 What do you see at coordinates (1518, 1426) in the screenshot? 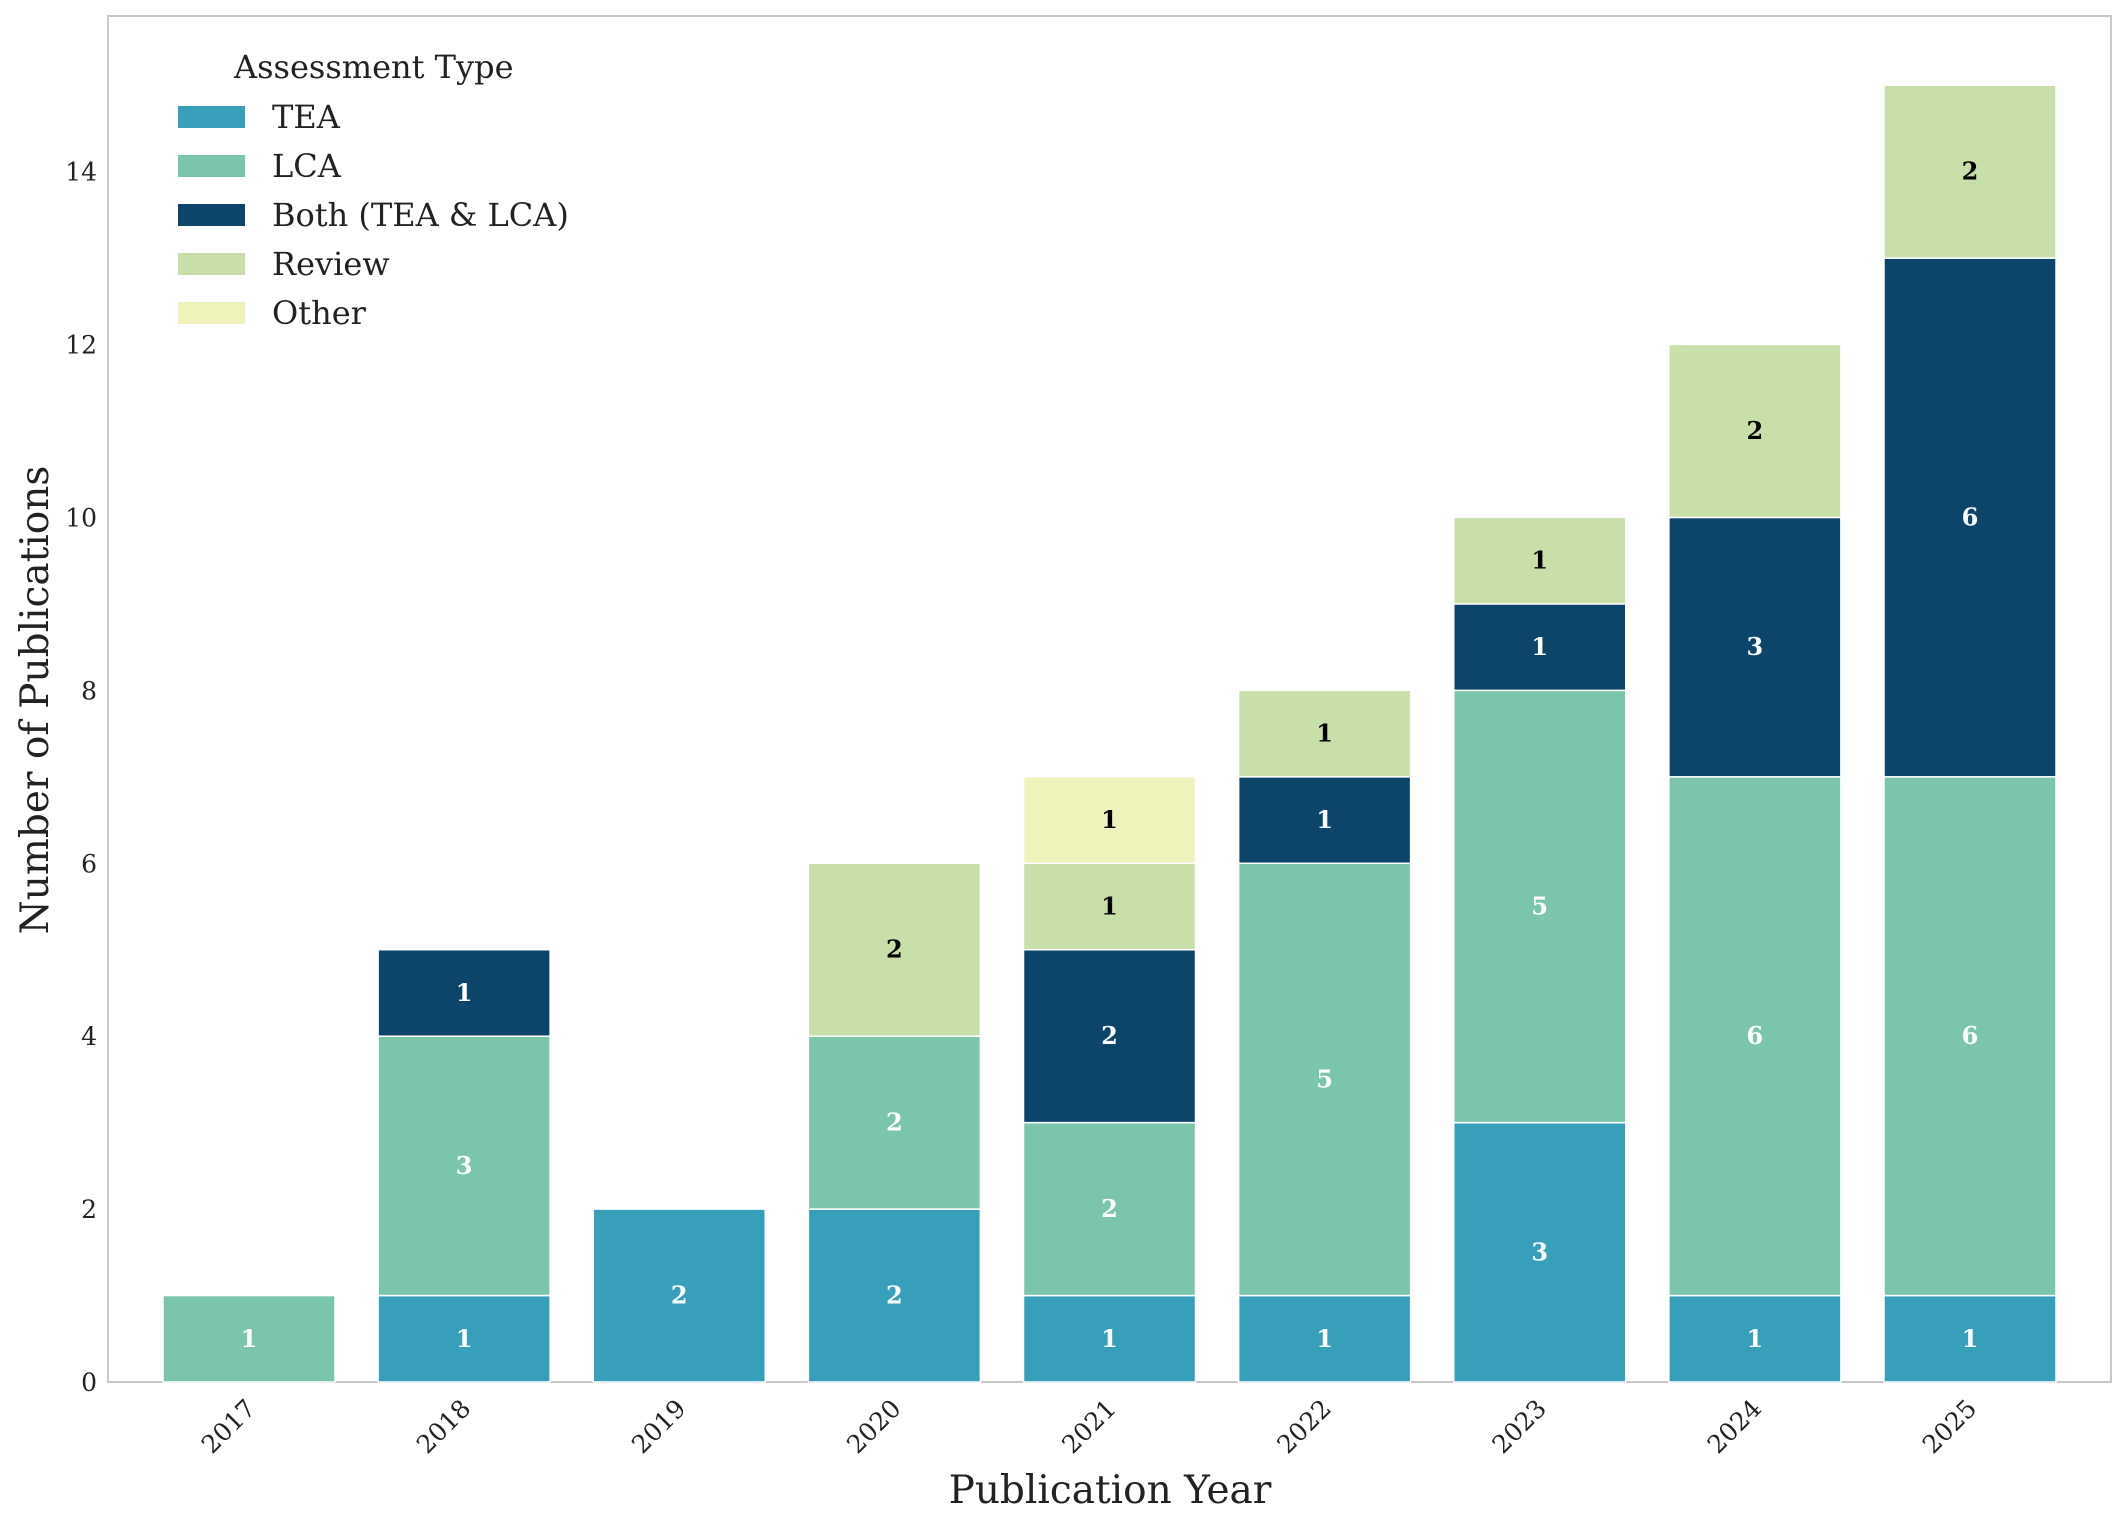
I see `x-tick-label: 2023` at bounding box center [1518, 1426].